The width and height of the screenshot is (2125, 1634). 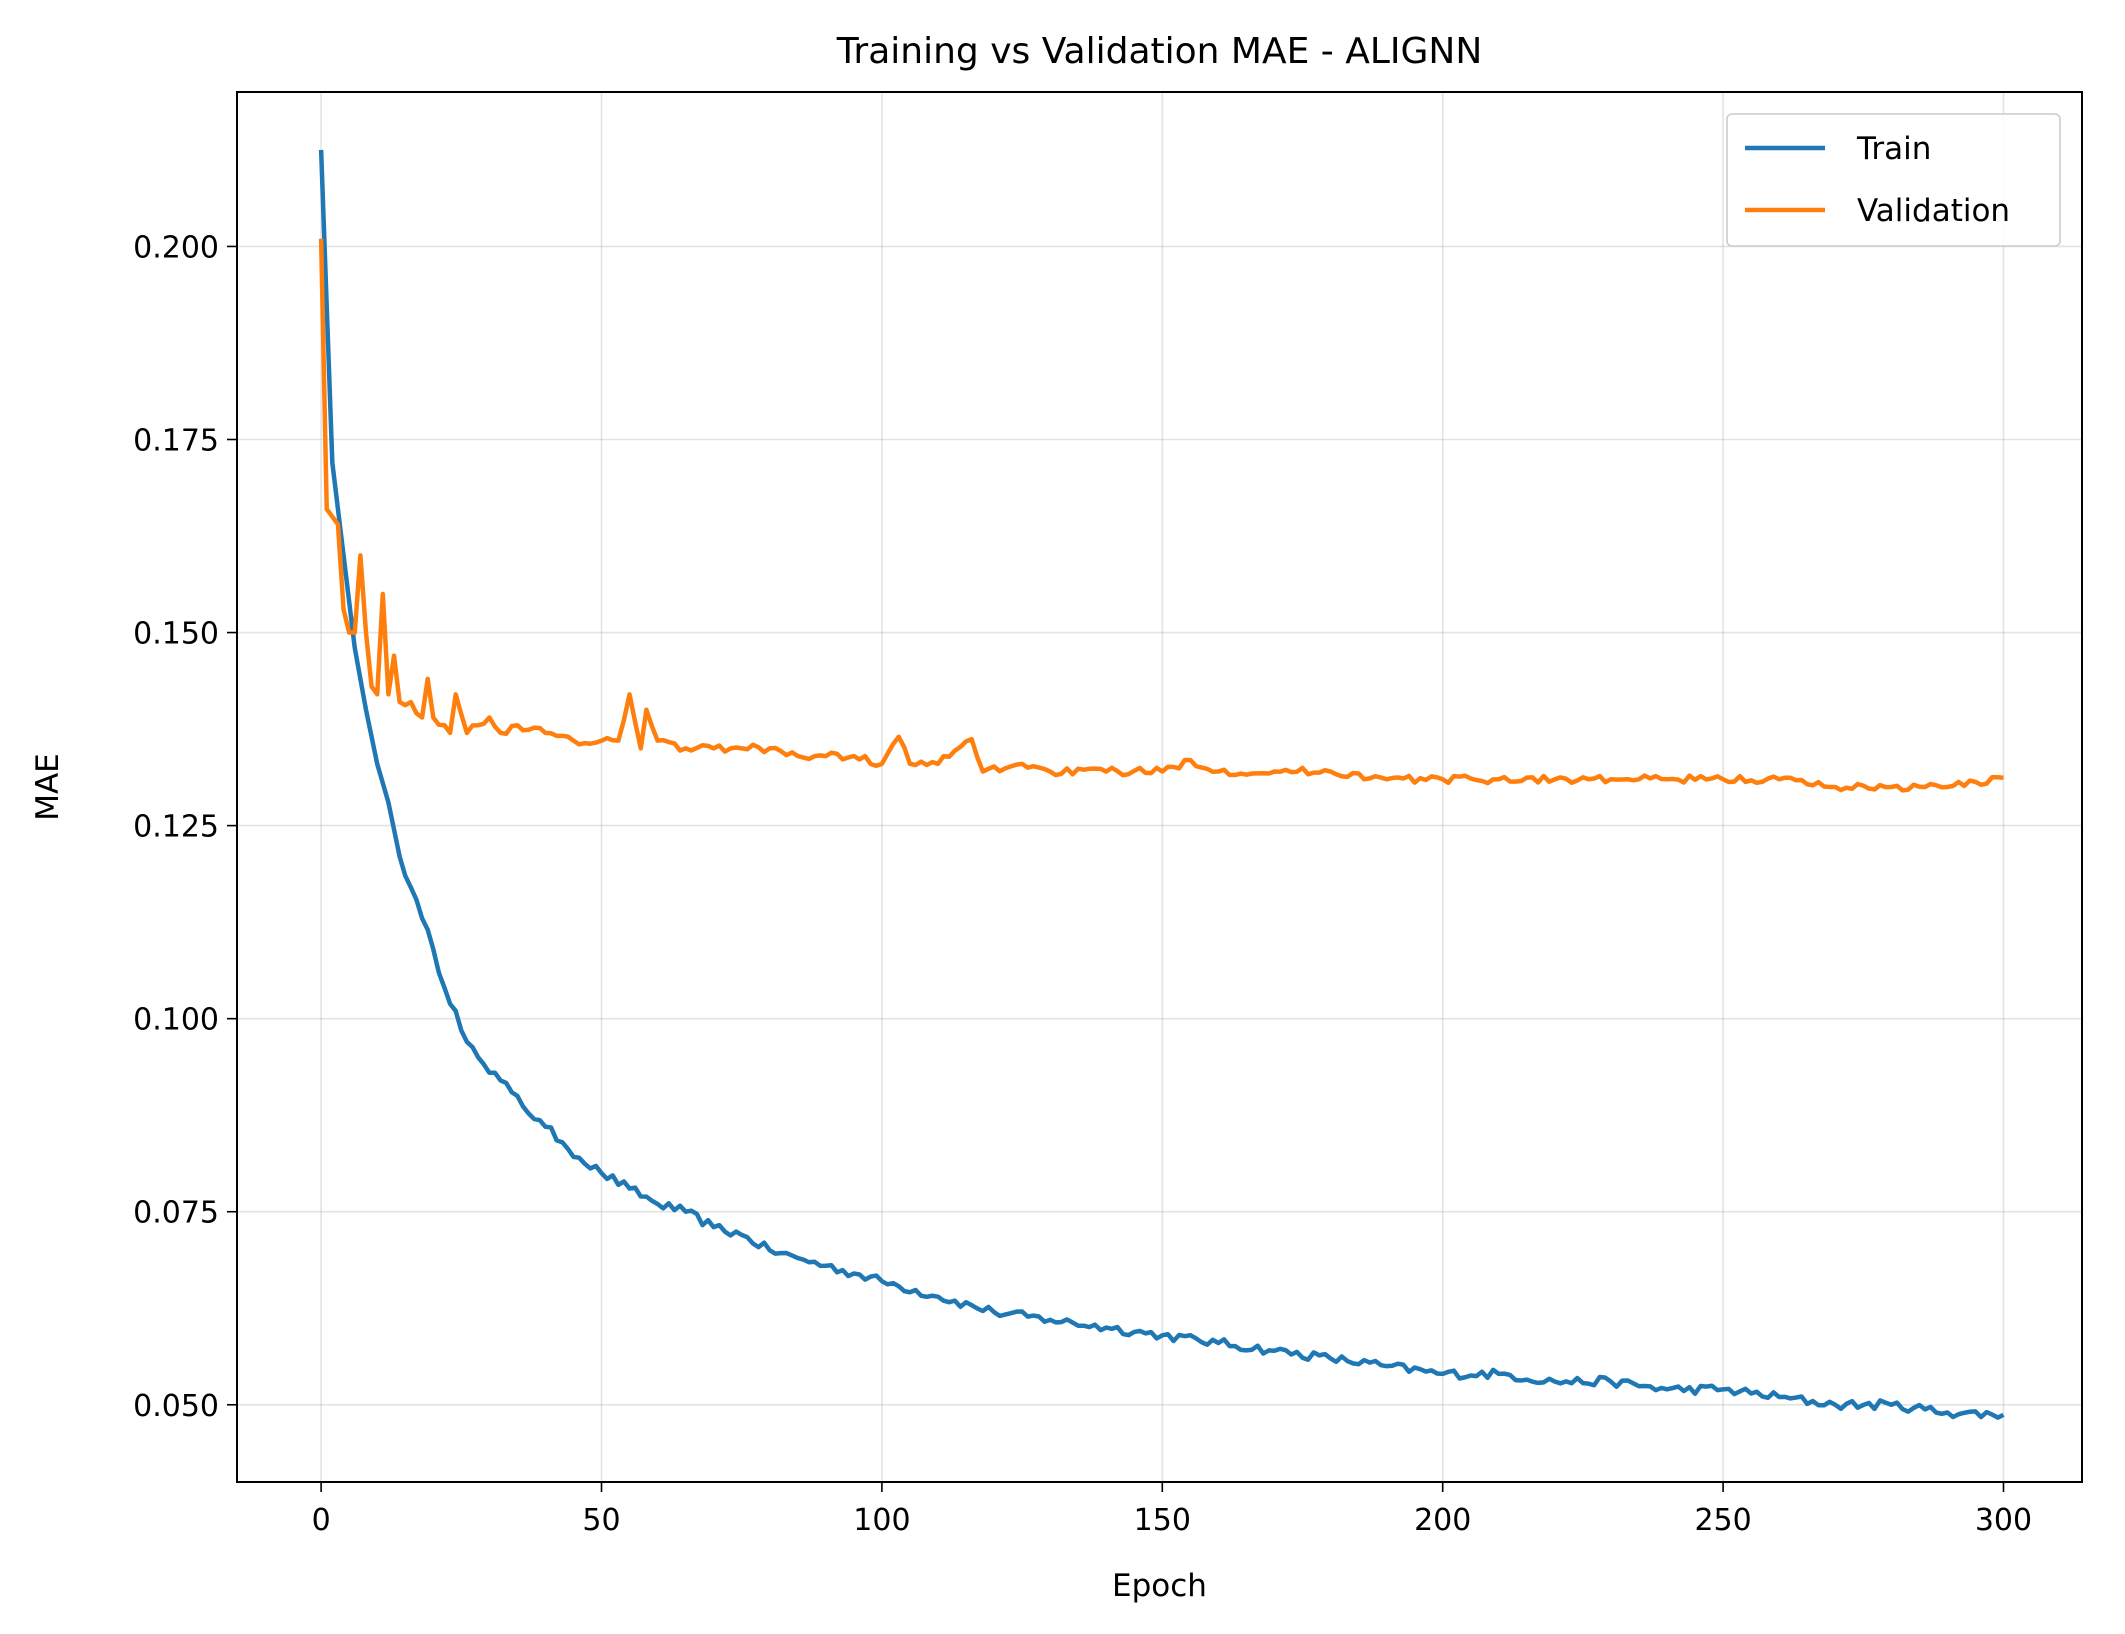 I want to click on x-axis-ticks: 0 50 100 150 200 250 300, so click(x=1172, y=1510).